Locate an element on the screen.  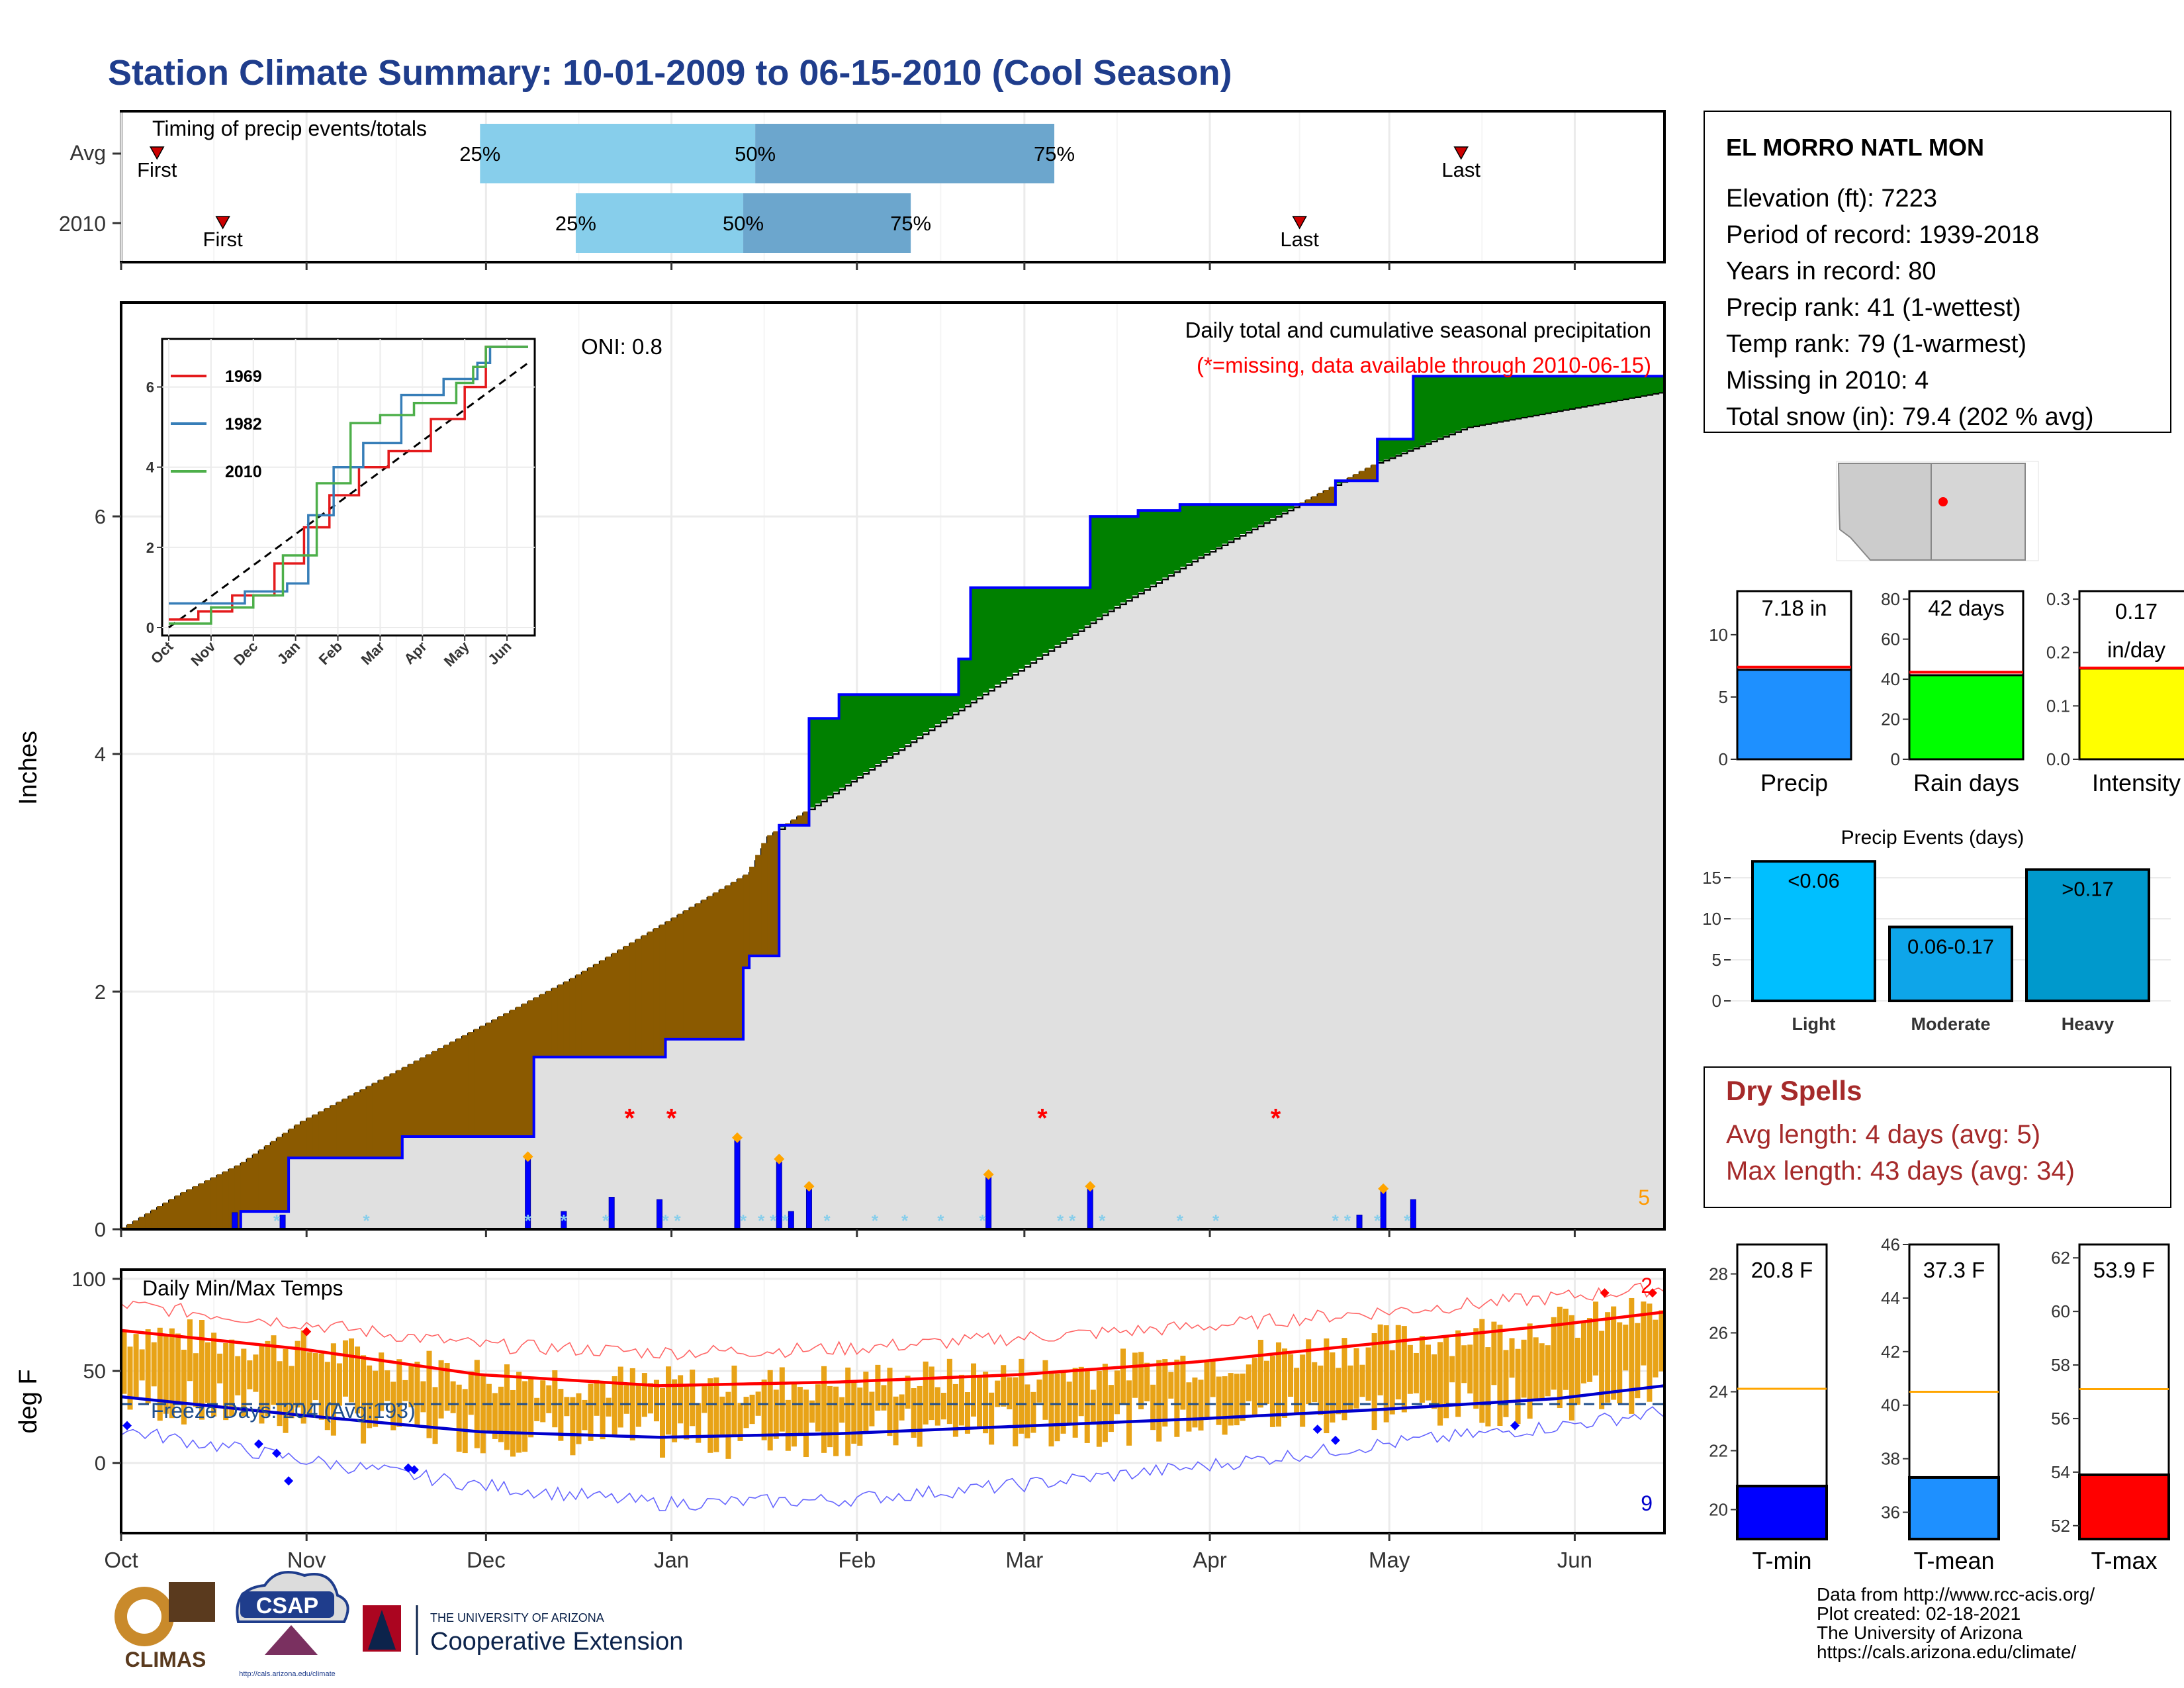
temp-summary-tick-label: 62 is located at coordinates (2060, 1258).